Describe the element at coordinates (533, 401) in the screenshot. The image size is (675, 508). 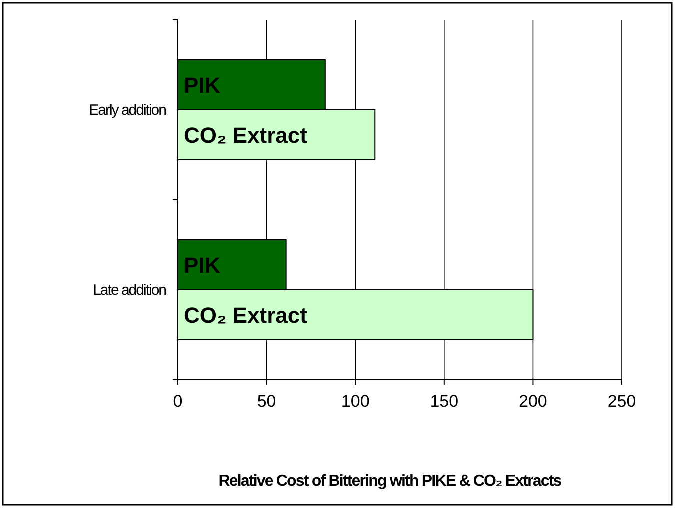
I see `x-tick-label: 200` at that location.